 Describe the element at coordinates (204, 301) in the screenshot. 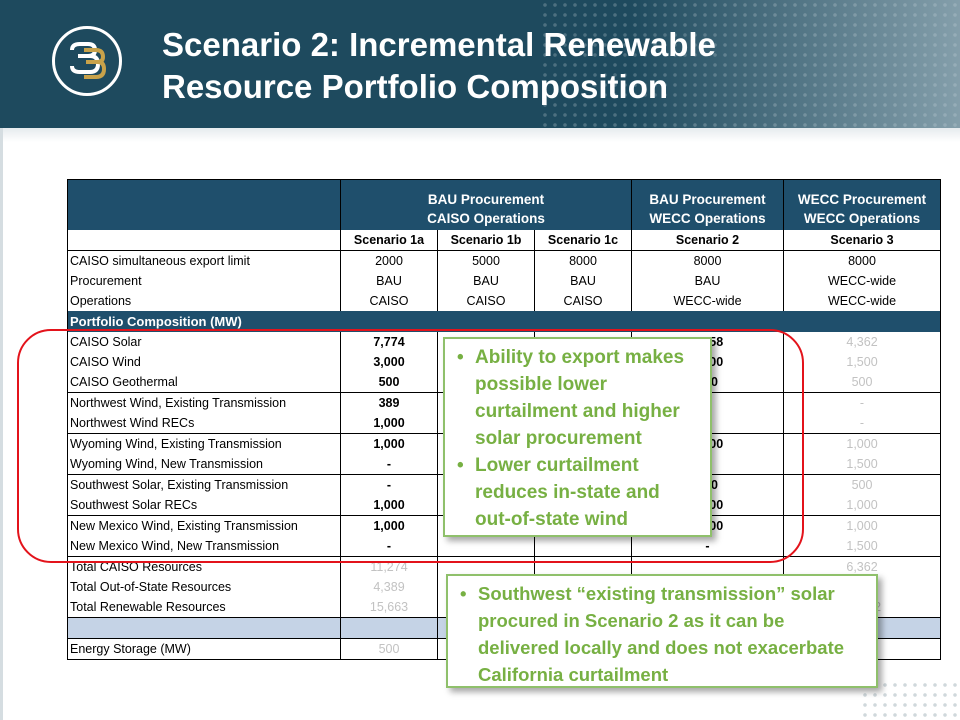

I see `row-label: Operations` at that location.